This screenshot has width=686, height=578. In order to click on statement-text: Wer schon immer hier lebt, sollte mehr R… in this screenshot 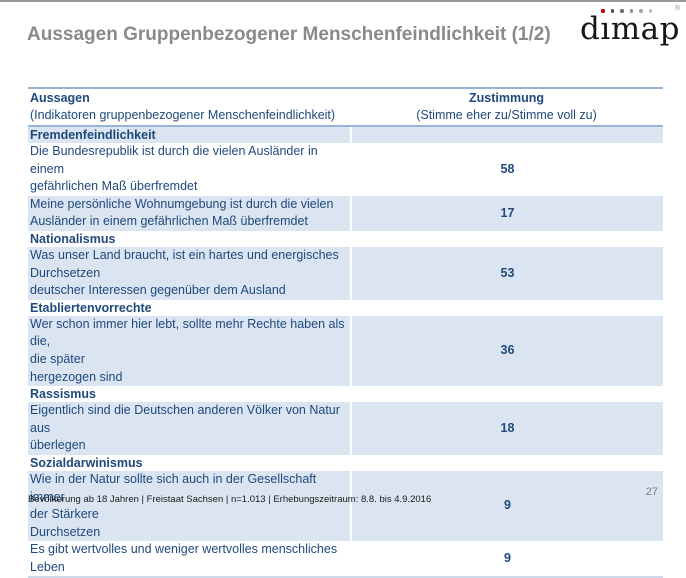, I will do `click(189, 351)`.